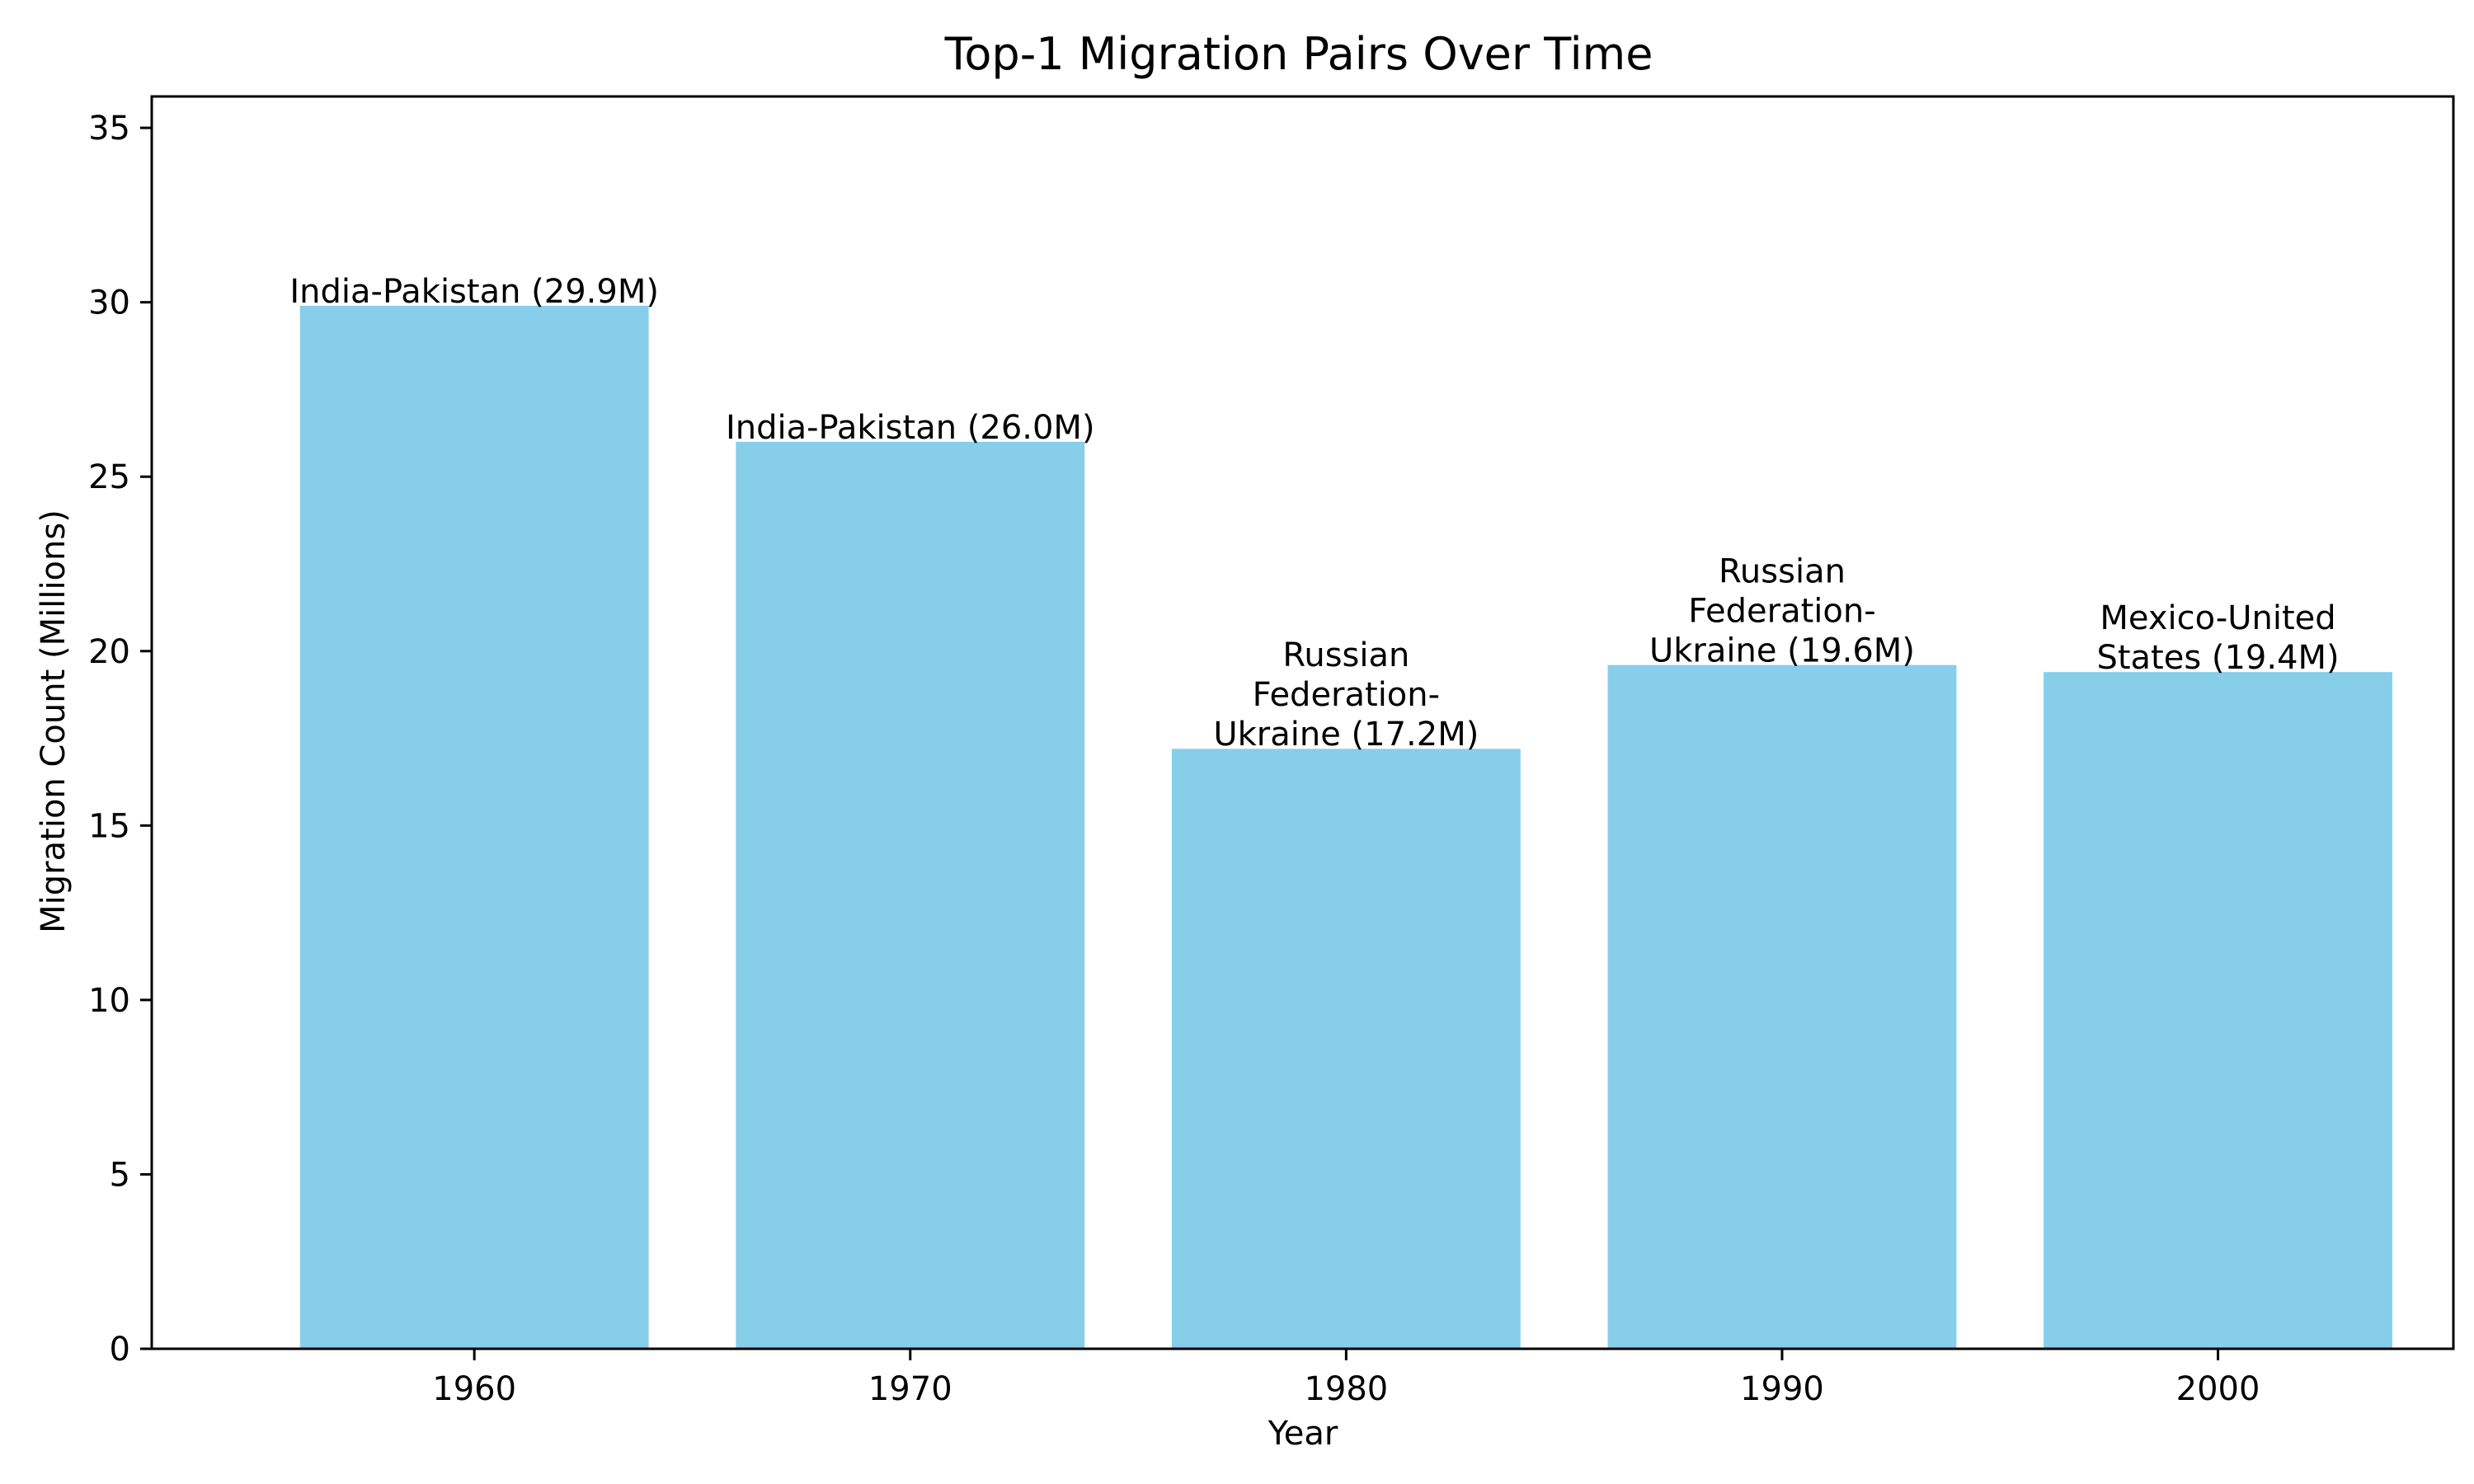  I want to click on y-axis-ticks: 0 5 10 15 20 25 30 35, so click(120, 739).